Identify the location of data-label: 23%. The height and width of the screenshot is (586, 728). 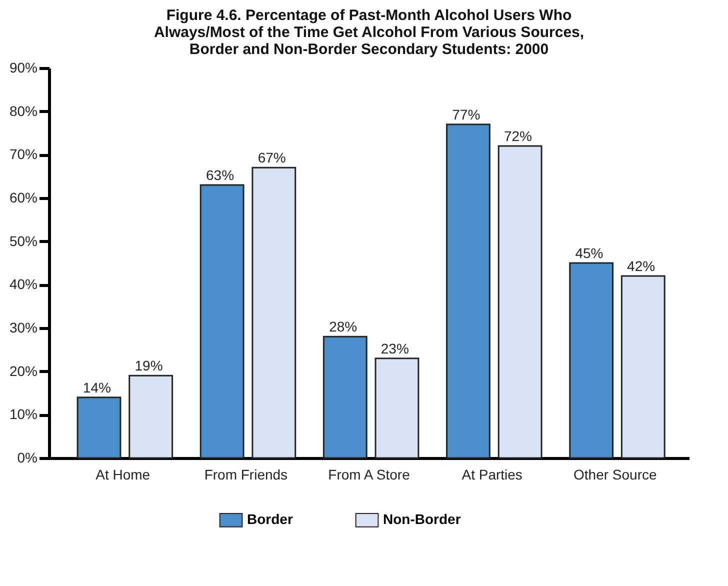
(394, 348).